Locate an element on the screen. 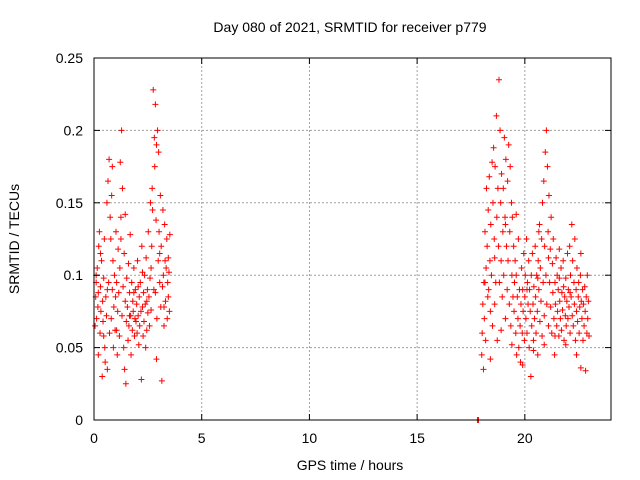 This screenshot has width=640, height=480. x-tick-label: 15 is located at coordinates (417, 438).